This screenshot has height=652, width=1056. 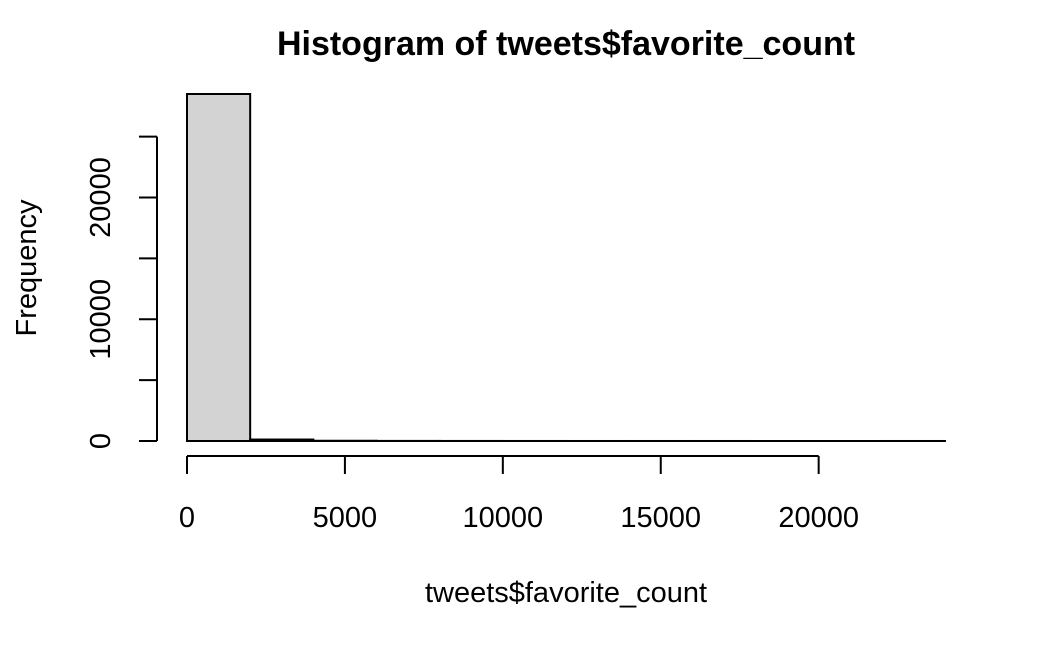 I want to click on x-axis: 0 5000 10000 15000 20000, so click(x=519, y=494).